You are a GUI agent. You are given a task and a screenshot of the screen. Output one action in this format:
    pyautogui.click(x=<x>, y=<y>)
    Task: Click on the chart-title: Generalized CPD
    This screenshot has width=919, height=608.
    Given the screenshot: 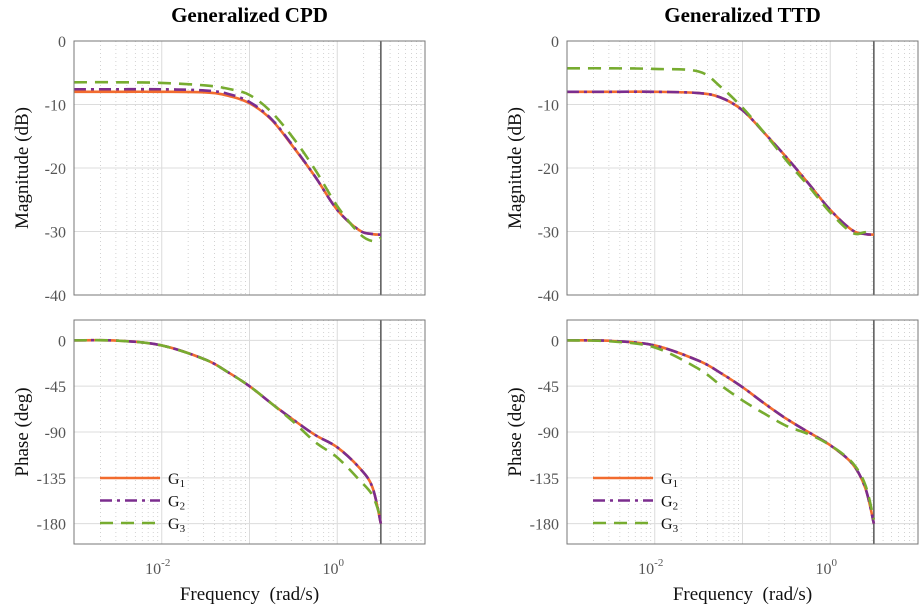 What is the action you would take?
    pyautogui.click(x=249, y=15)
    